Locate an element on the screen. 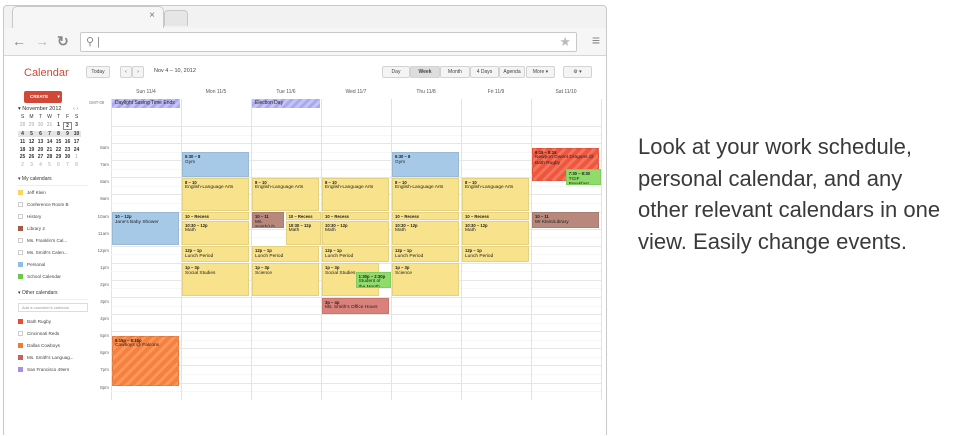 This screenshot has height=436, width=953. browser-tab: × is located at coordinates (88, 17).